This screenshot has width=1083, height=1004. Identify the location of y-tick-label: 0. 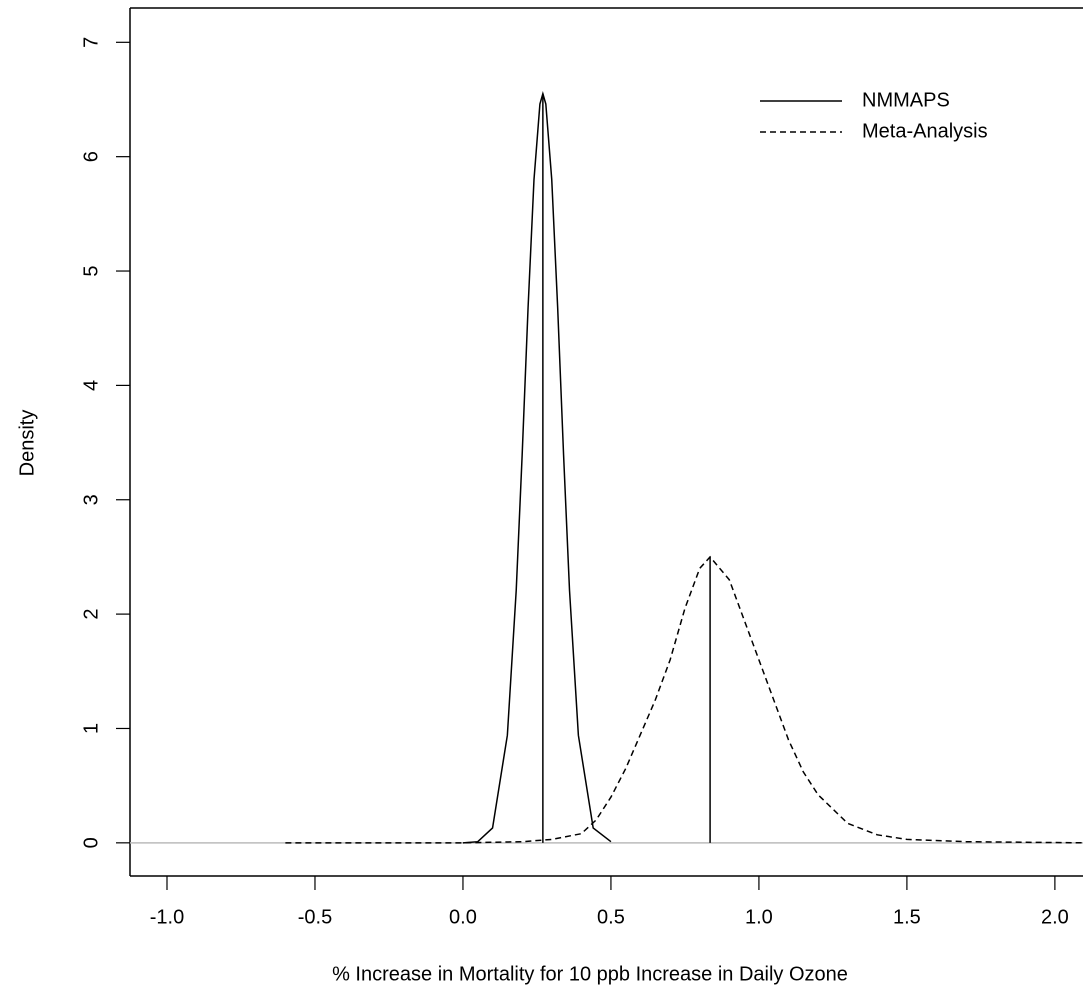
(91, 842).